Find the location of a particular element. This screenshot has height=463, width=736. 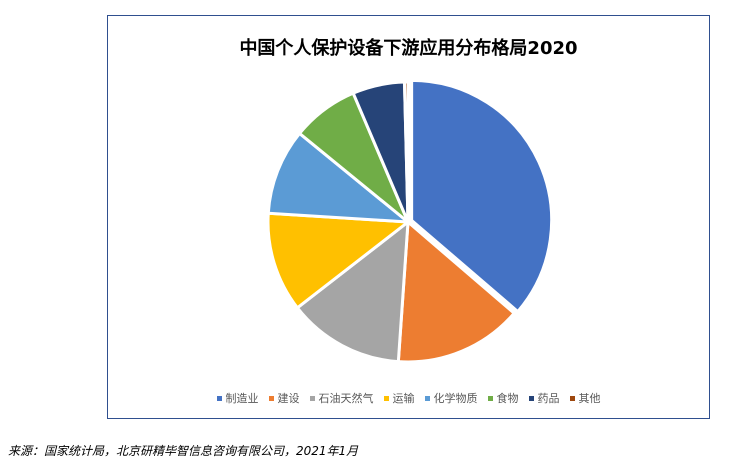

legend-item: 食物 is located at coordinates (503, 398).